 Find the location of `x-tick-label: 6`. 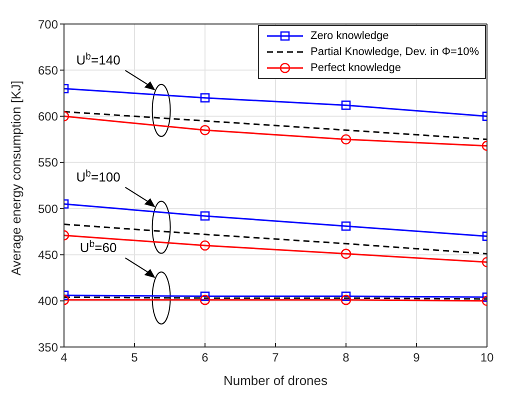

x-tick-label: 6 is located at coordinates (205, 357).